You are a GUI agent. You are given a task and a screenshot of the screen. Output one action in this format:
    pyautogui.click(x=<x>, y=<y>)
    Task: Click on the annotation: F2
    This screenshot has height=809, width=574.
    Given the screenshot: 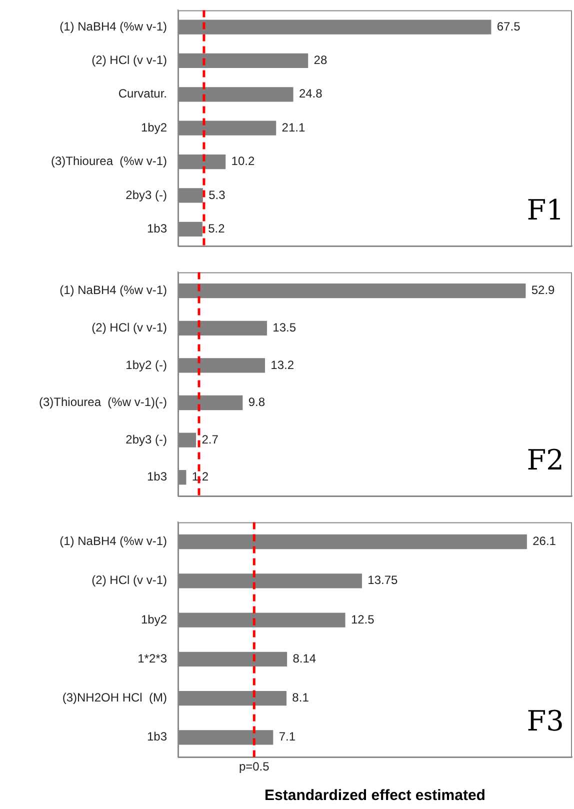 What is the action you would take?
    pyautogui.click(x=545, y=459)
    